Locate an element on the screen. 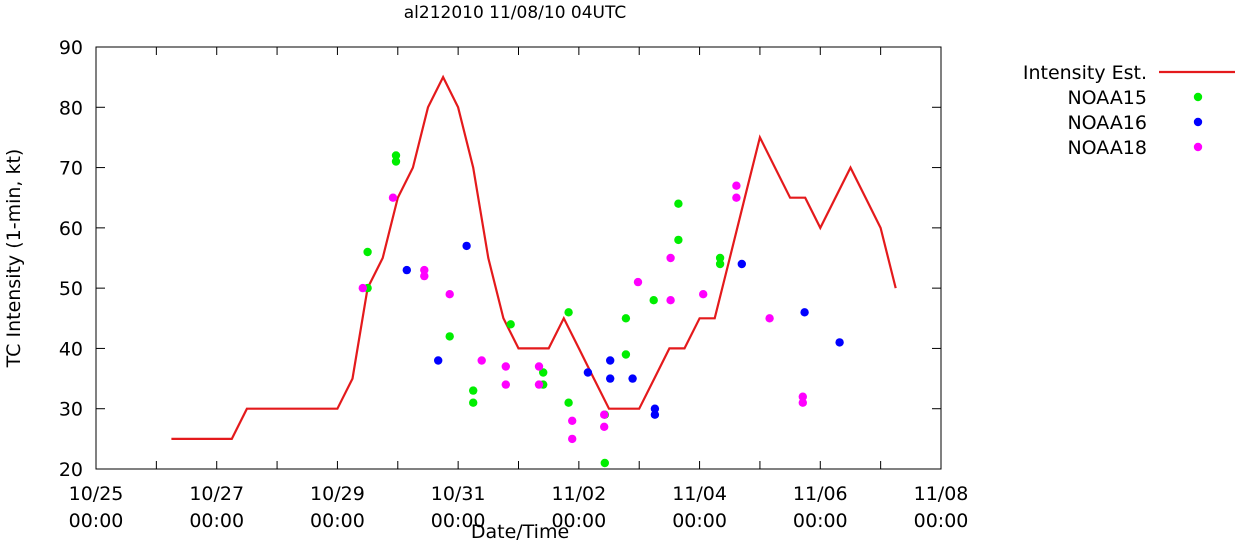 The image size is (1235, 540). y-tick-label: 90 is located at coordinates (71, 48).